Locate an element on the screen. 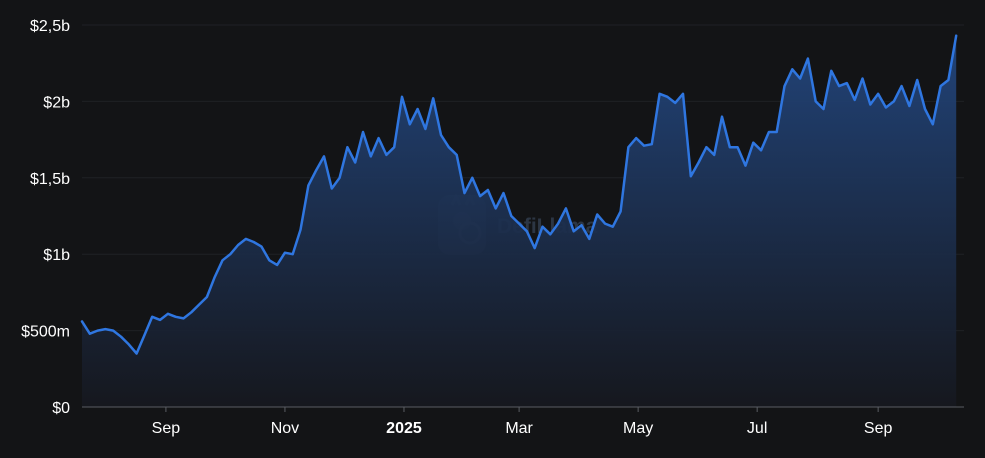  y-tick-label: $500m is located at coordinates (45, 332).